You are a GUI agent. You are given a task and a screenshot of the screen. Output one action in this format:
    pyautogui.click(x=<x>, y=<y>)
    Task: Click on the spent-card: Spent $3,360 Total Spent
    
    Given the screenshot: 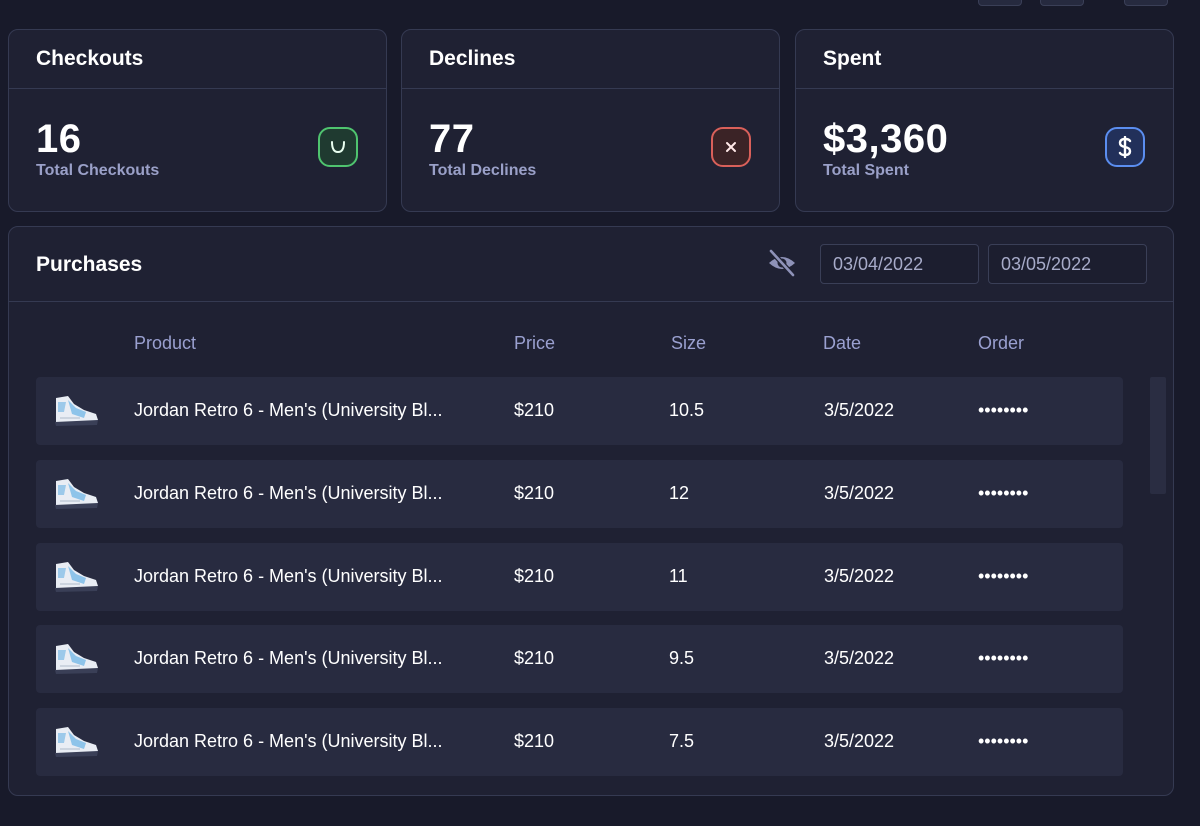 What is the action you would take?
    pyautogui.click(x=984, y=120)
    